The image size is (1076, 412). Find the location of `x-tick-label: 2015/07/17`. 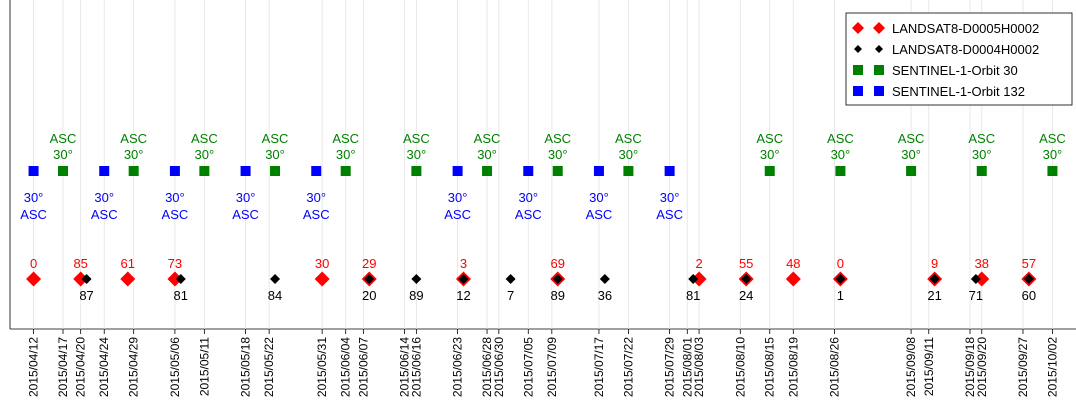

x-tick-label: 2015/07/17 is located at coordinates (599, 367).